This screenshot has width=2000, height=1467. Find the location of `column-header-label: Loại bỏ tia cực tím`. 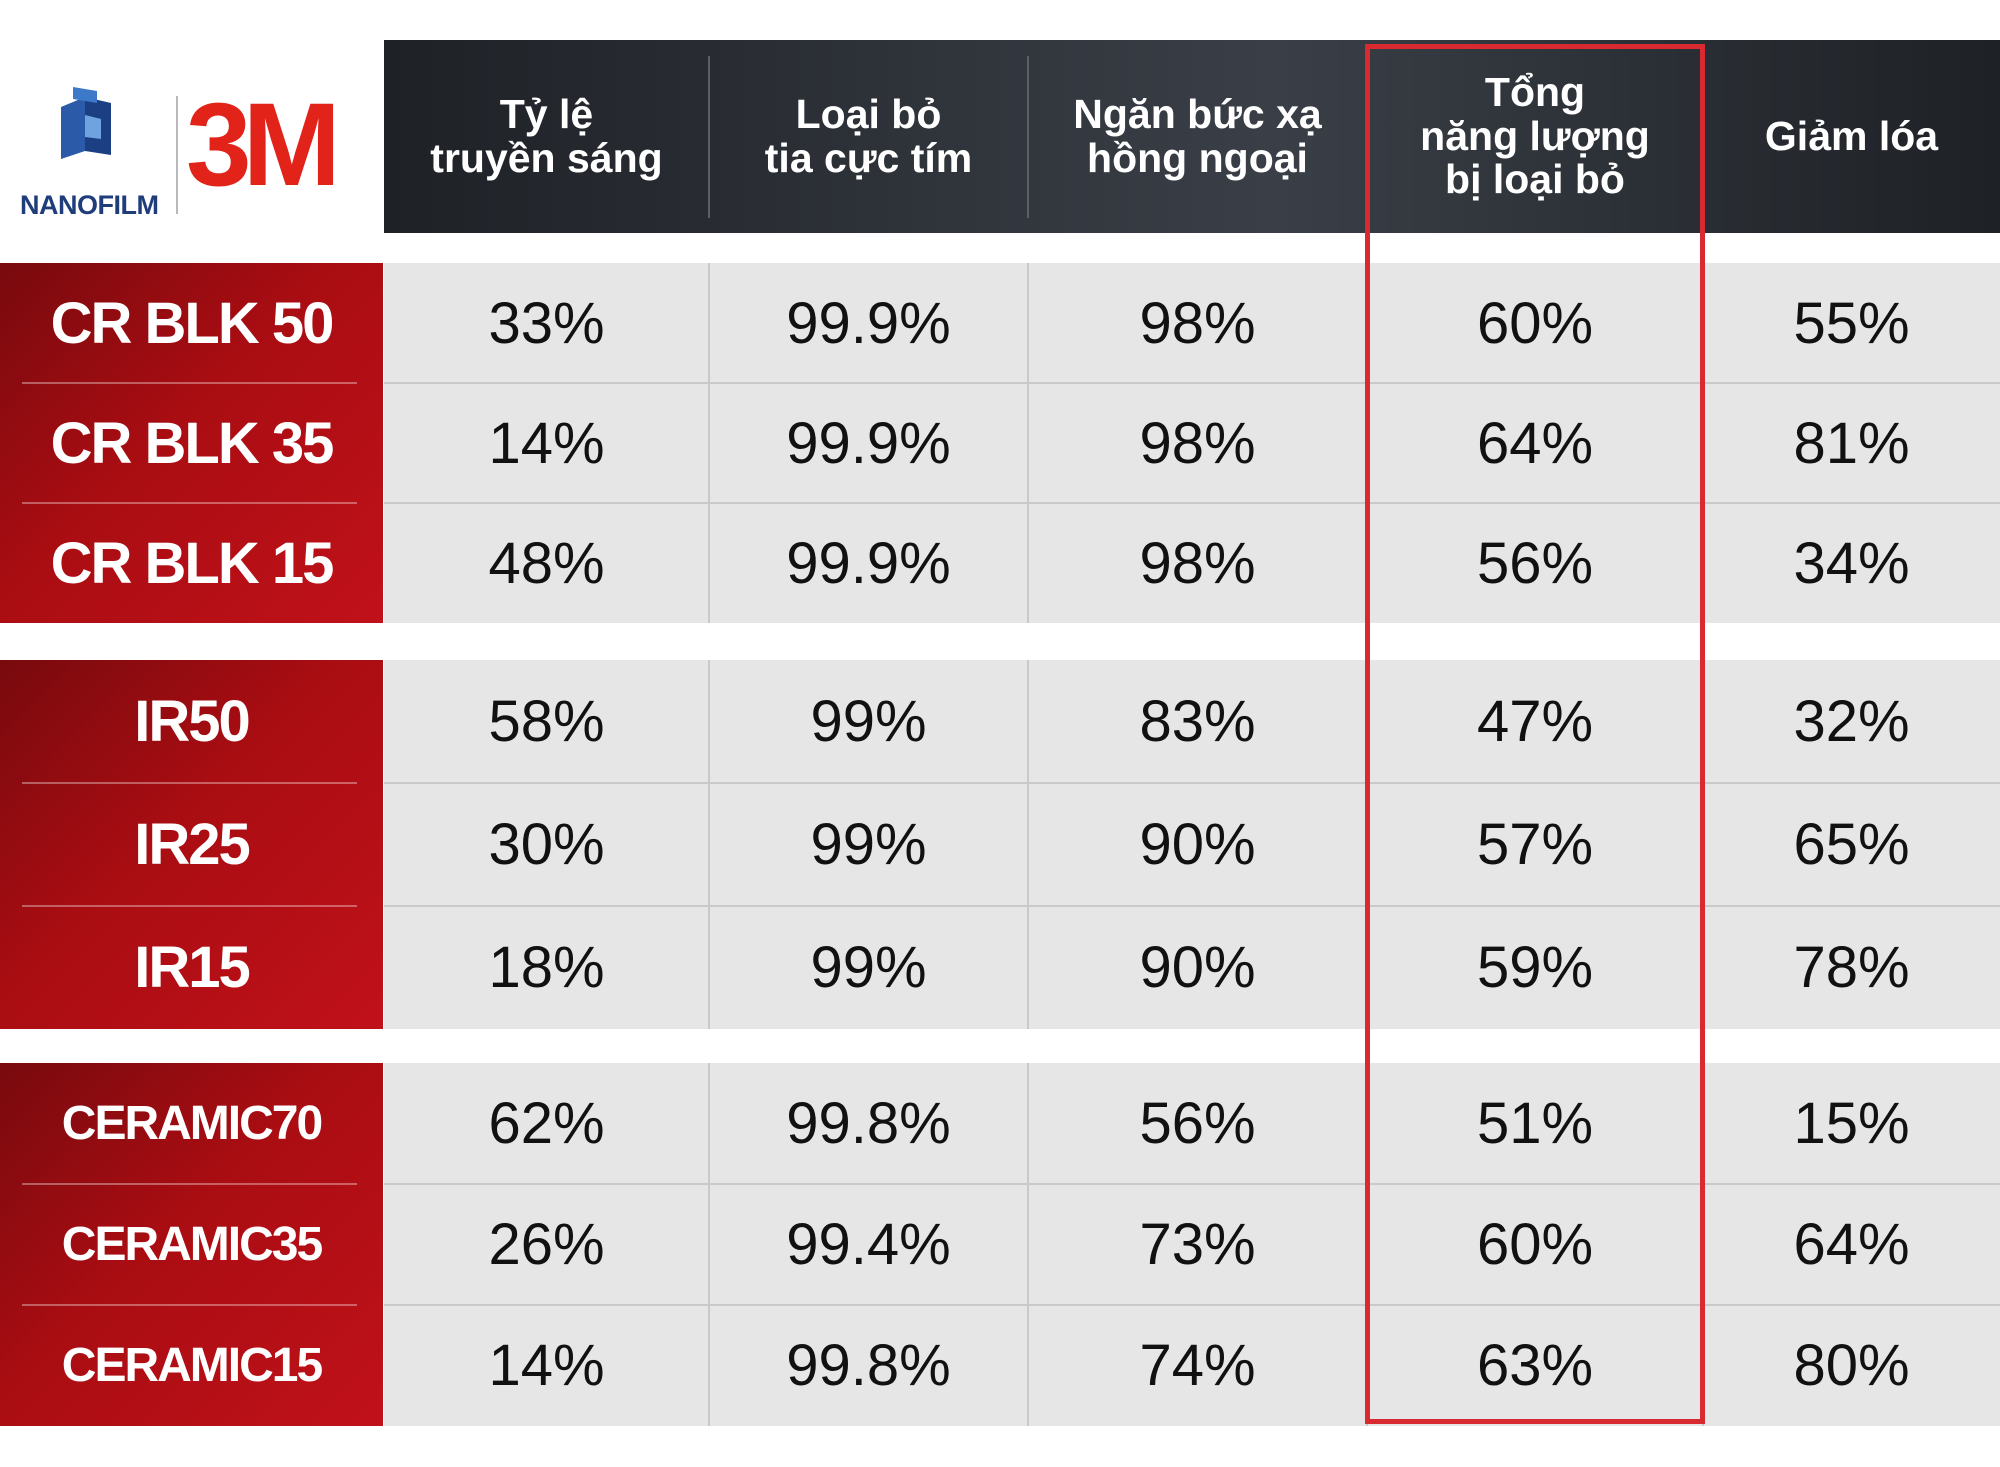

column-header-label: Loại bỏ tia cực tím is located at coordinates (868, 136).